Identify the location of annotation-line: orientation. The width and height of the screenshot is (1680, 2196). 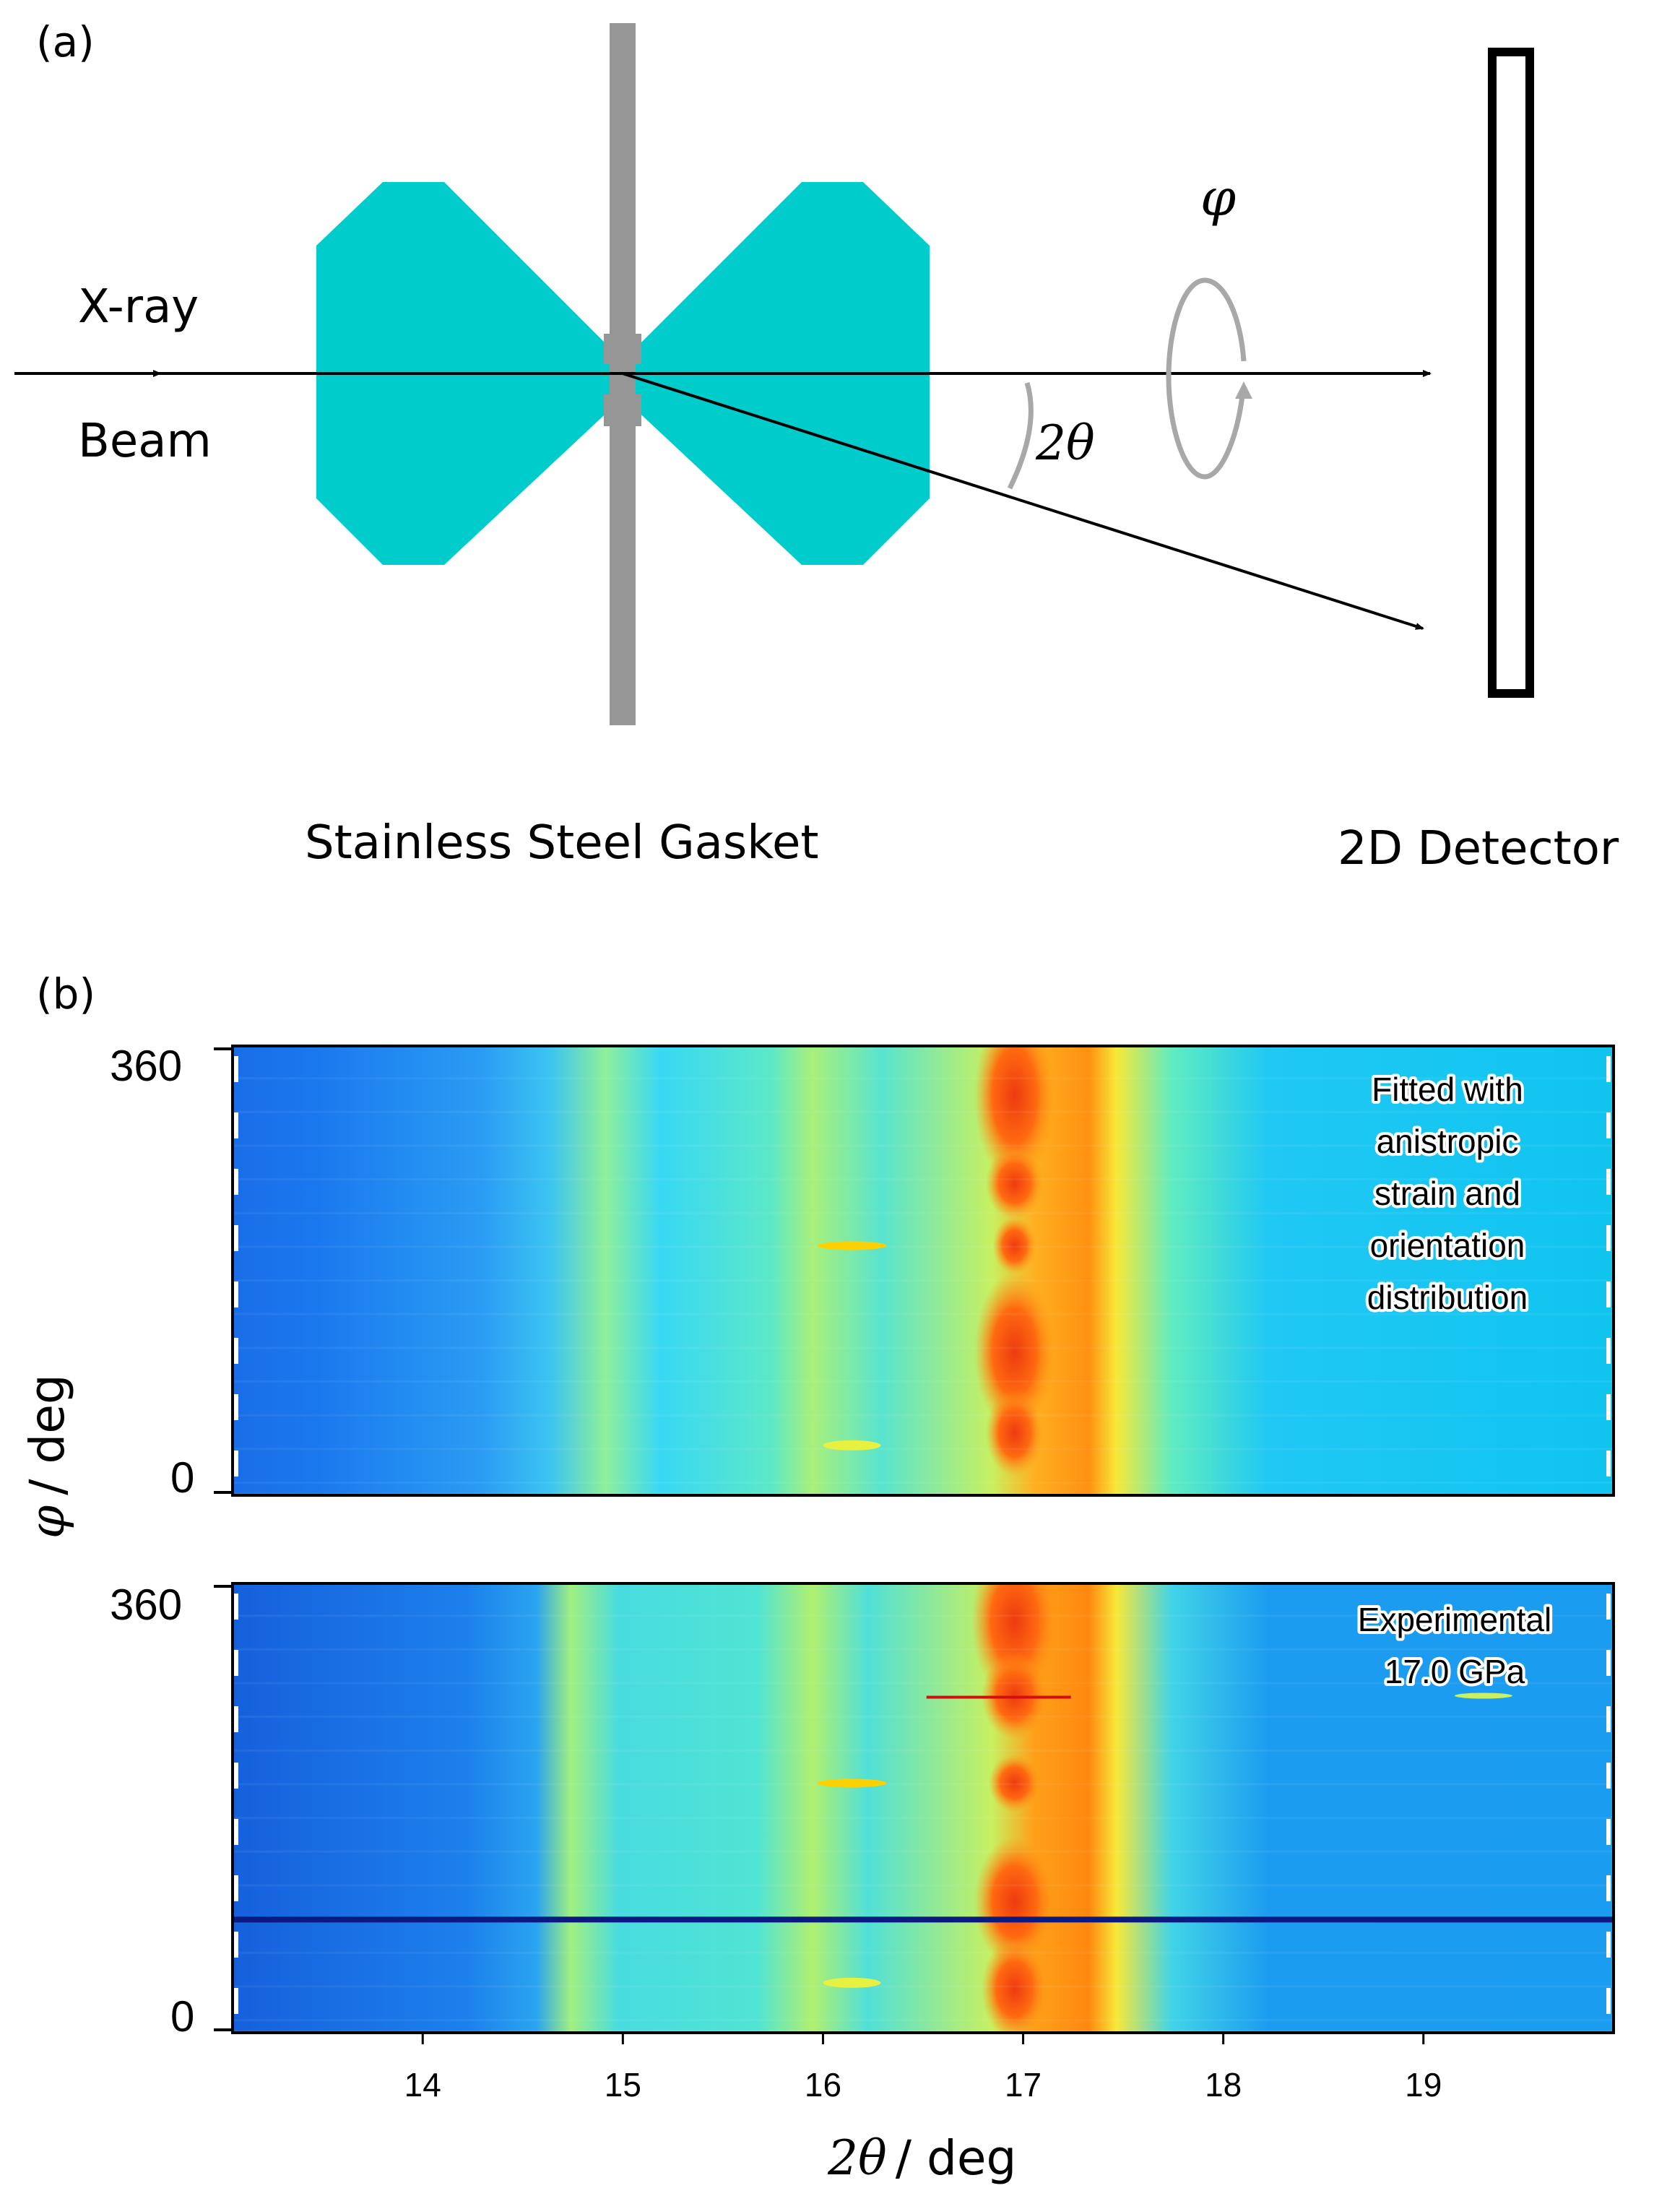
(1447, 1245).